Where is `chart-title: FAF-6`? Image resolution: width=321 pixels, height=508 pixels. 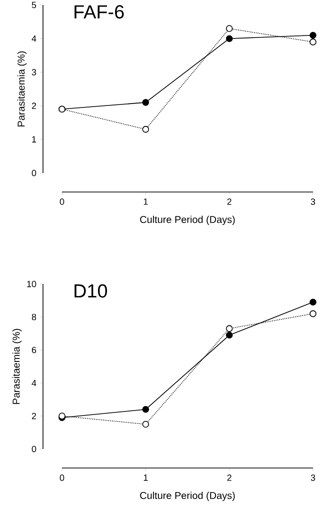
chart-title: FAF-6 is located at coordinates (99, 12).